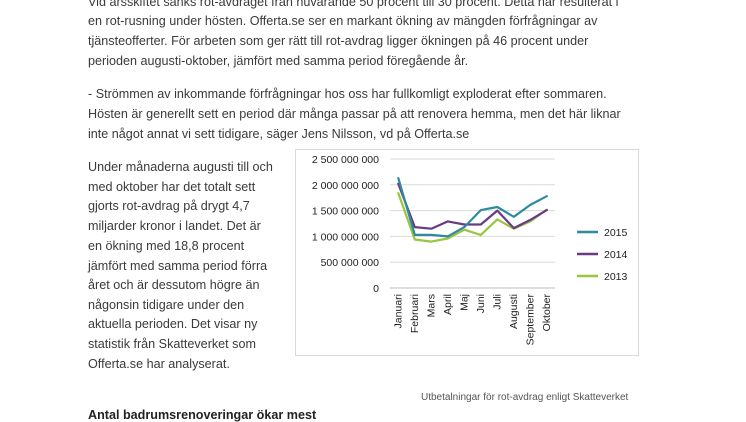  What do you see at coordinates (173, 324) in the screenshot?
I see `side-line: aktuella perioden. Det visar ny` at bounding box center [173, 324].